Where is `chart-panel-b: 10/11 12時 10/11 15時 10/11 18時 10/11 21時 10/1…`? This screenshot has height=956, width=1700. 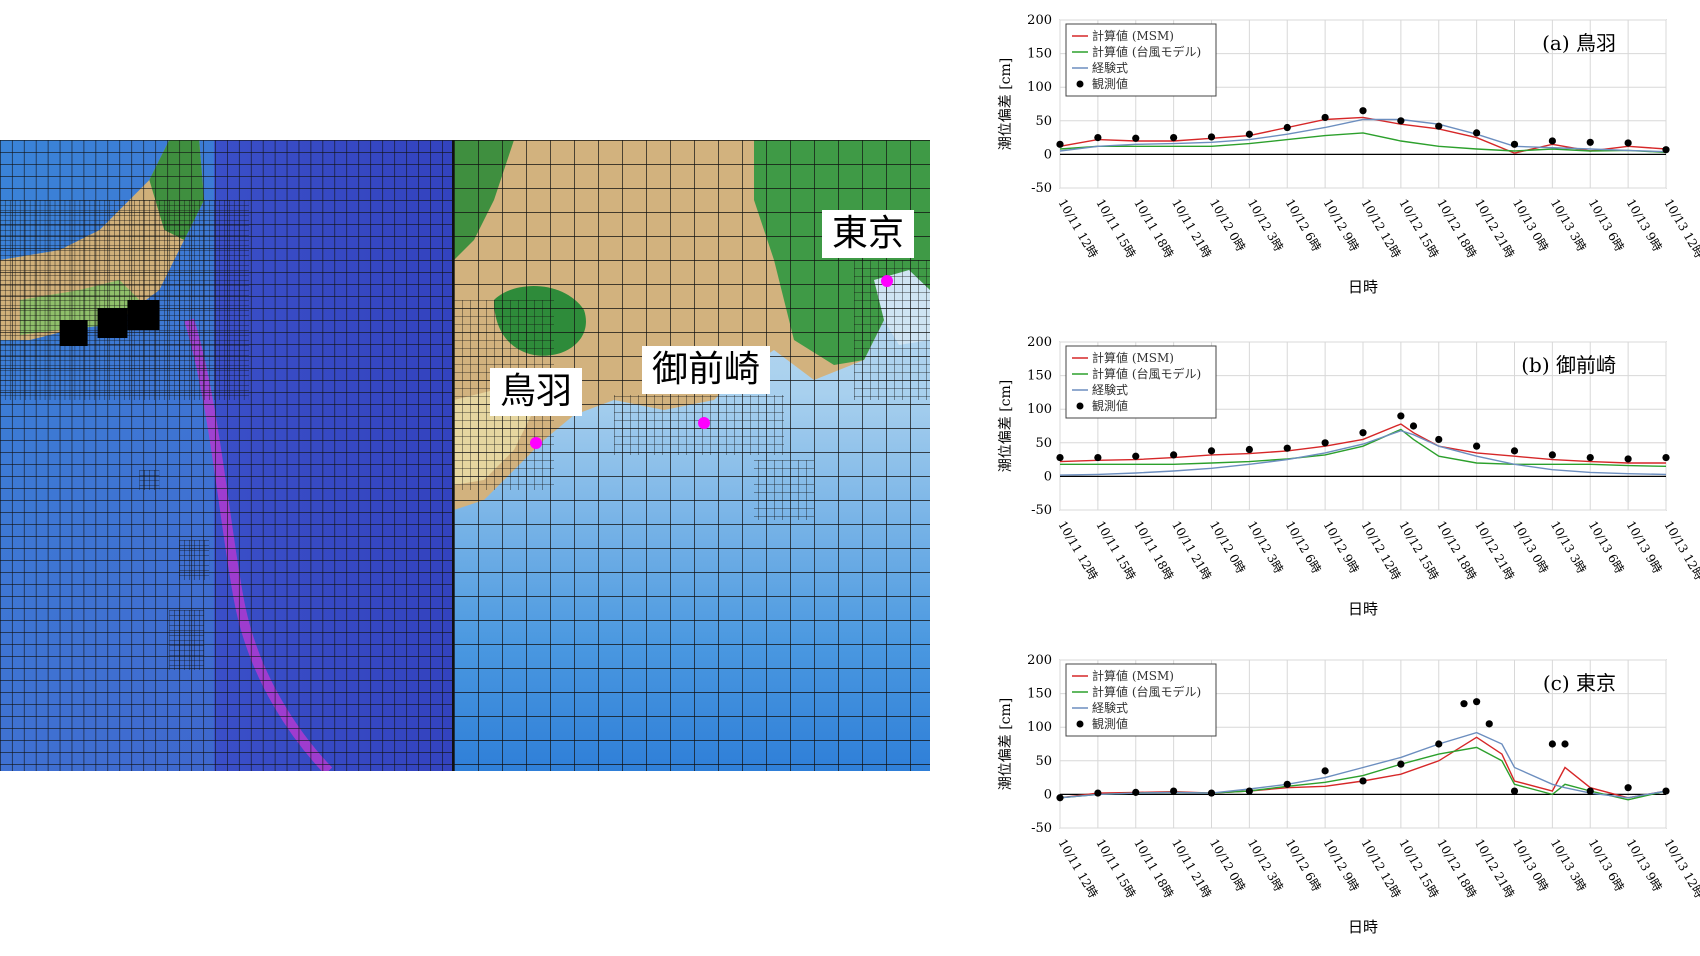
chart-panel-b: 10/11 12時 10/11 15時 10/11 18時 10/11 21時 10/1… is located at coordinates (1340, 482).